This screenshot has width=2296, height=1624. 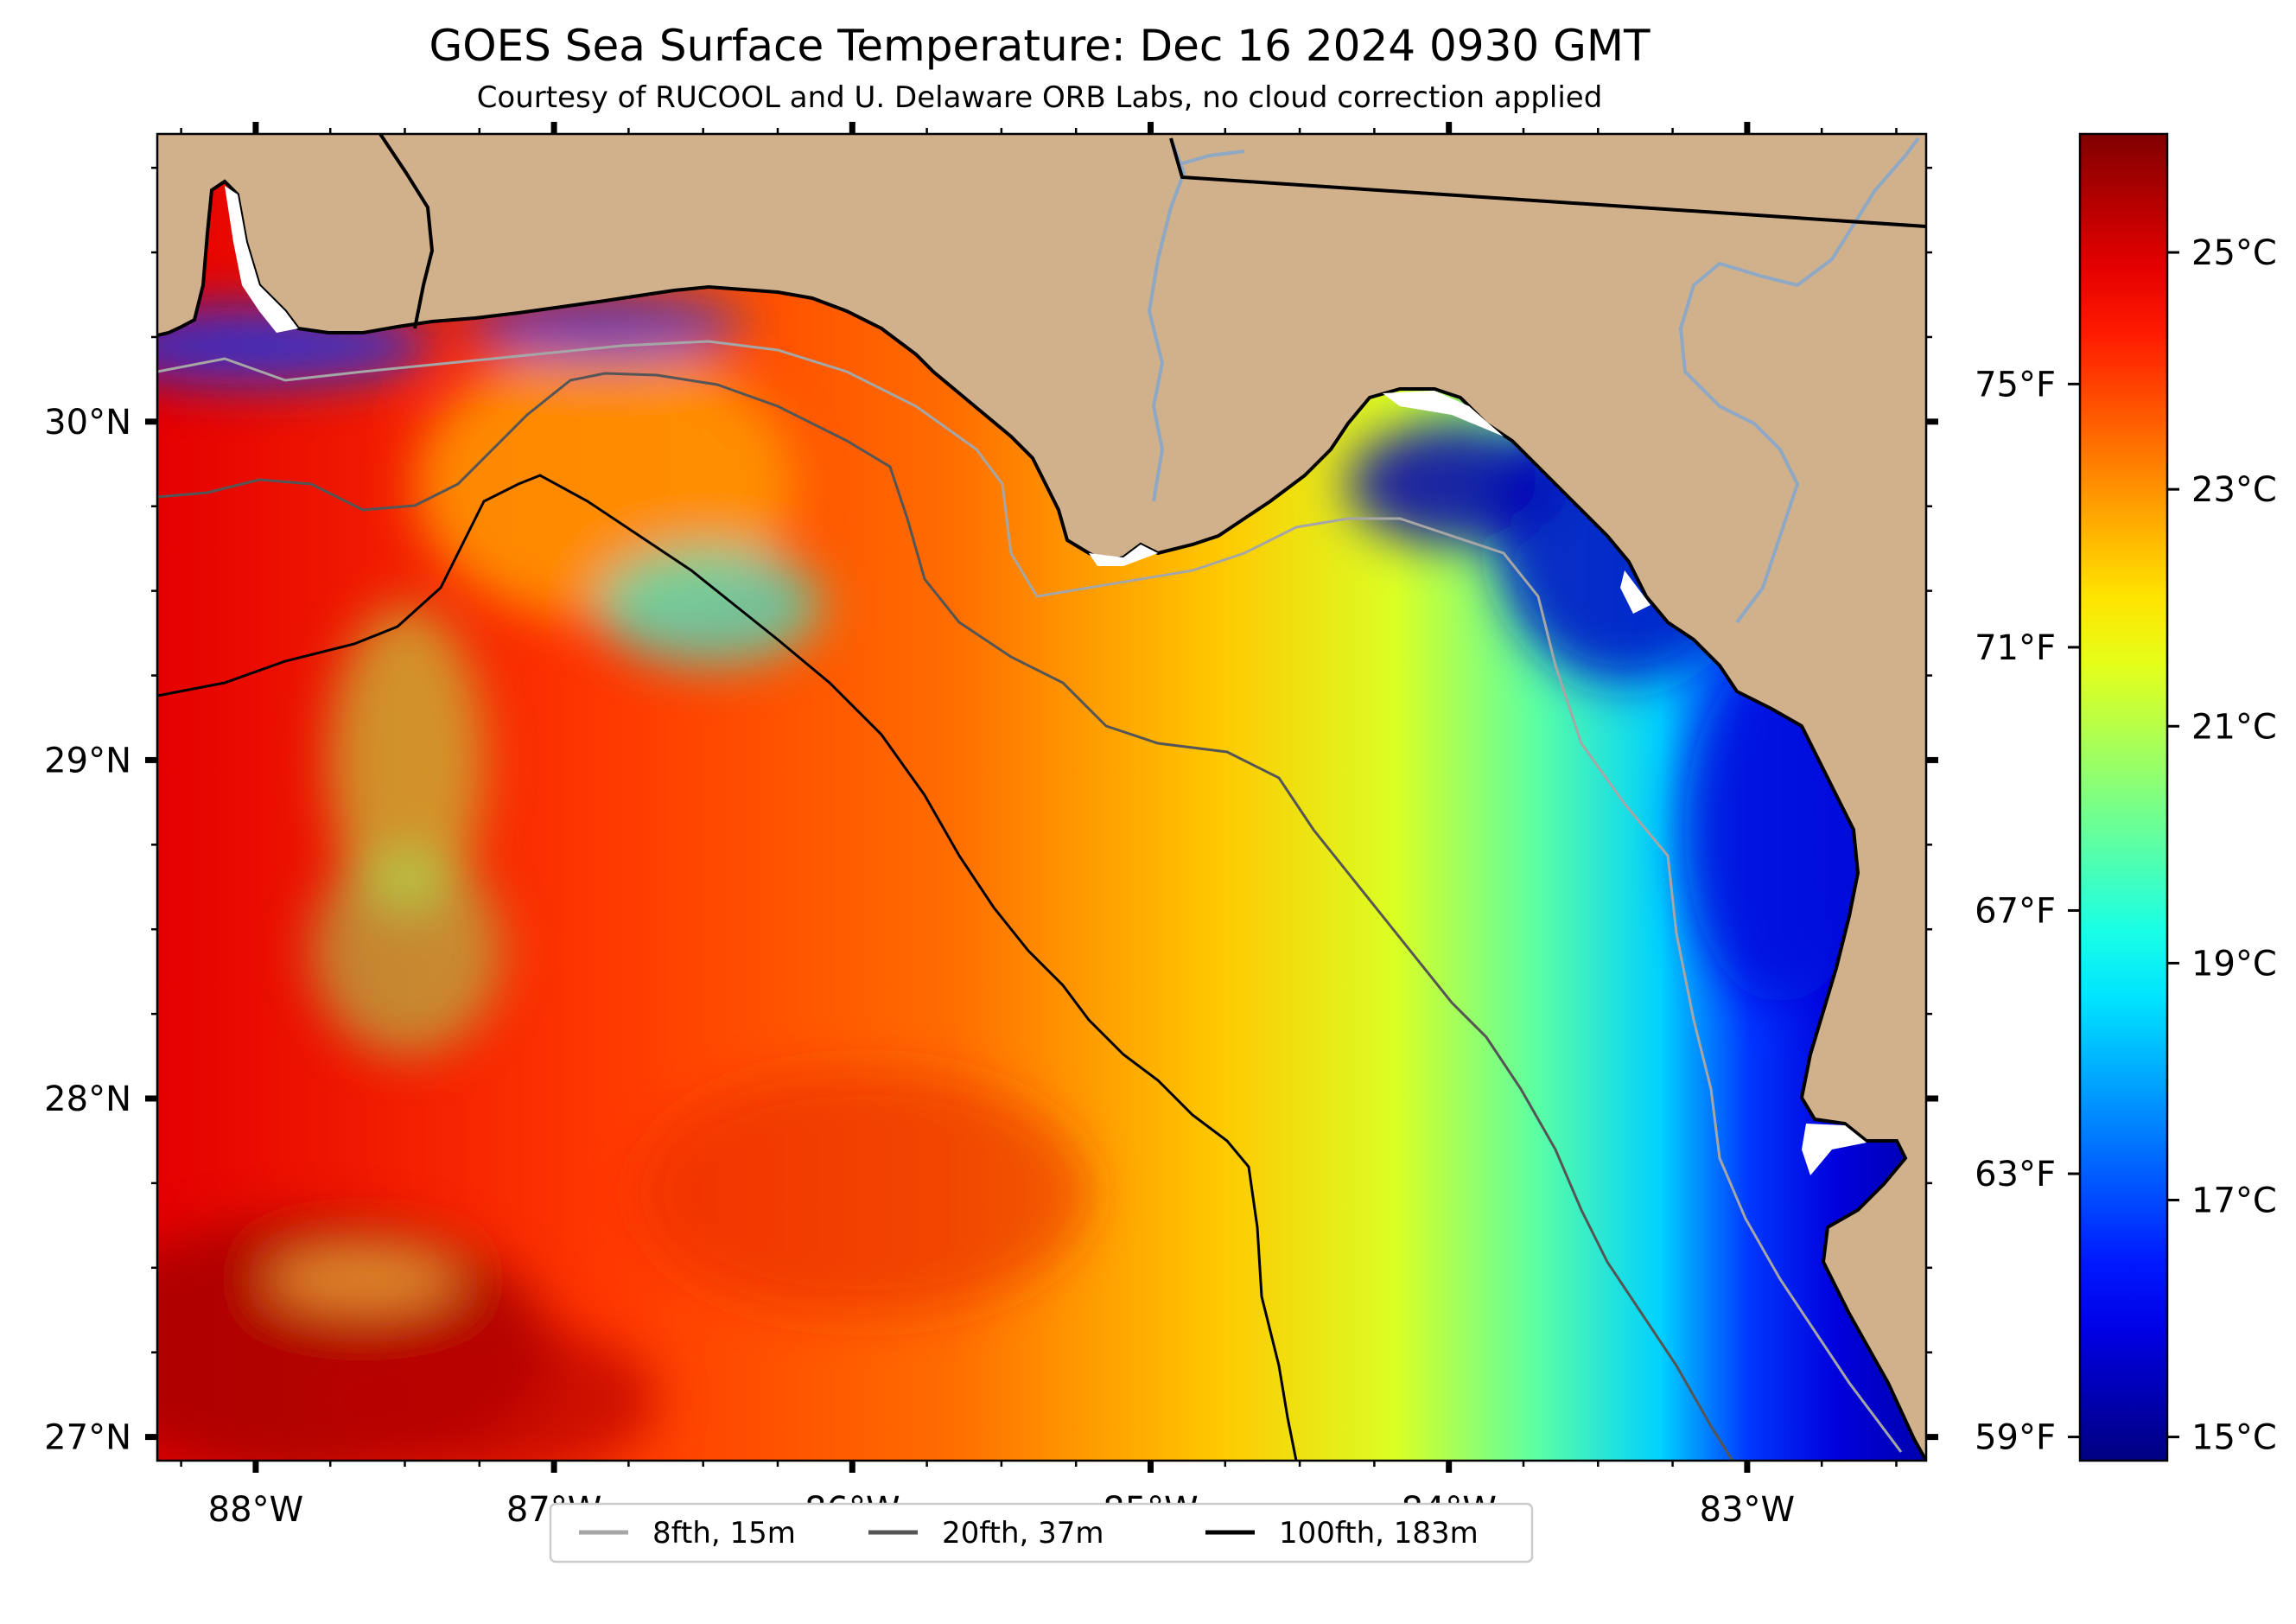 What do you see at coordinates (1533, 380) in the screenshot?
I see `rivers` at bounding box center [1533, 380].